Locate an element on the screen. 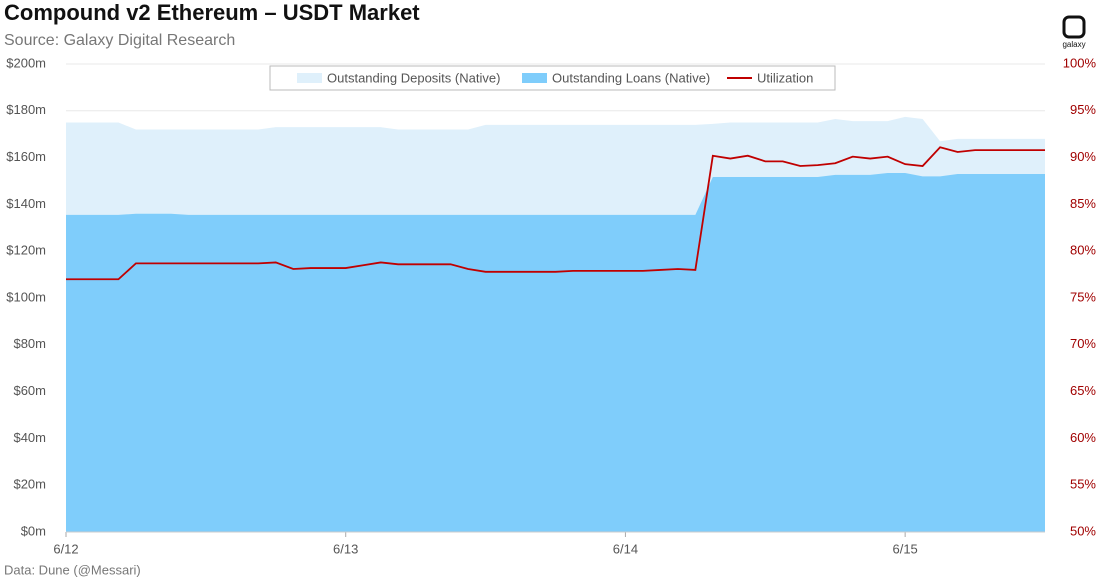 Image resolution: width=1100 pixels, height=580 pixels. y-tick-label: $200m is located at coordinates (26, 62).